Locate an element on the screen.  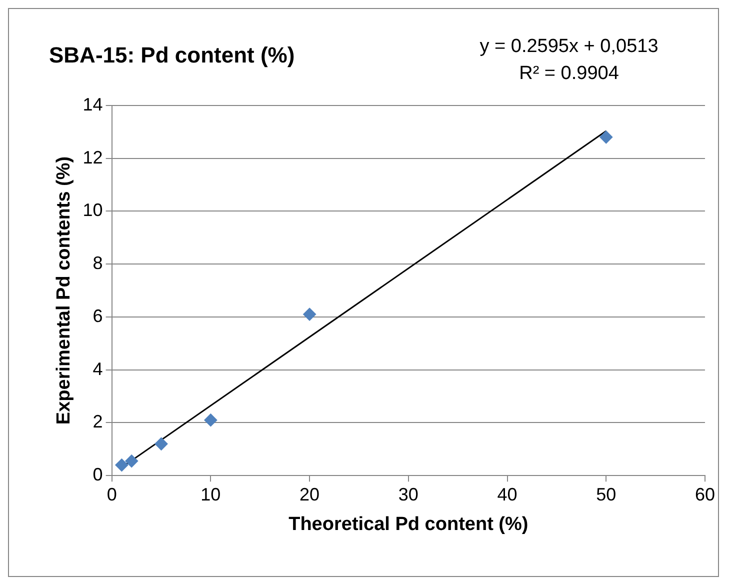
y-tick-label: 14 is located at coordinates (92, 104).